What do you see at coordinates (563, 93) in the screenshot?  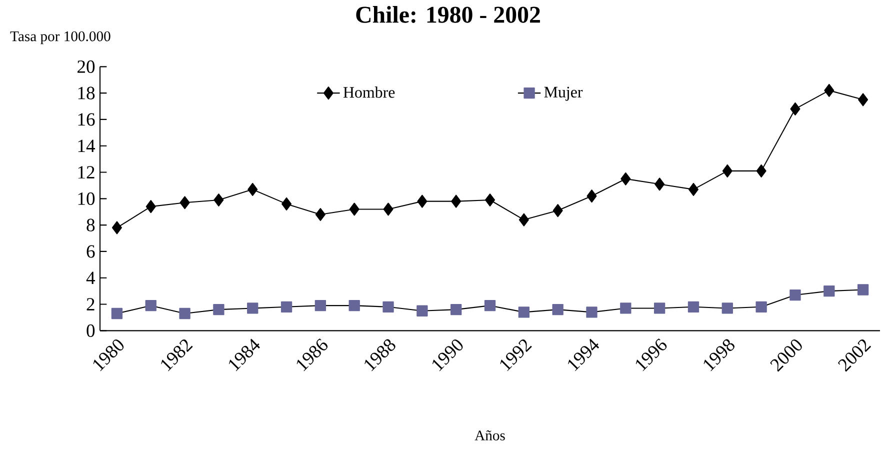 I see `legend-label: Mujer` at bounding box center [563, 93].